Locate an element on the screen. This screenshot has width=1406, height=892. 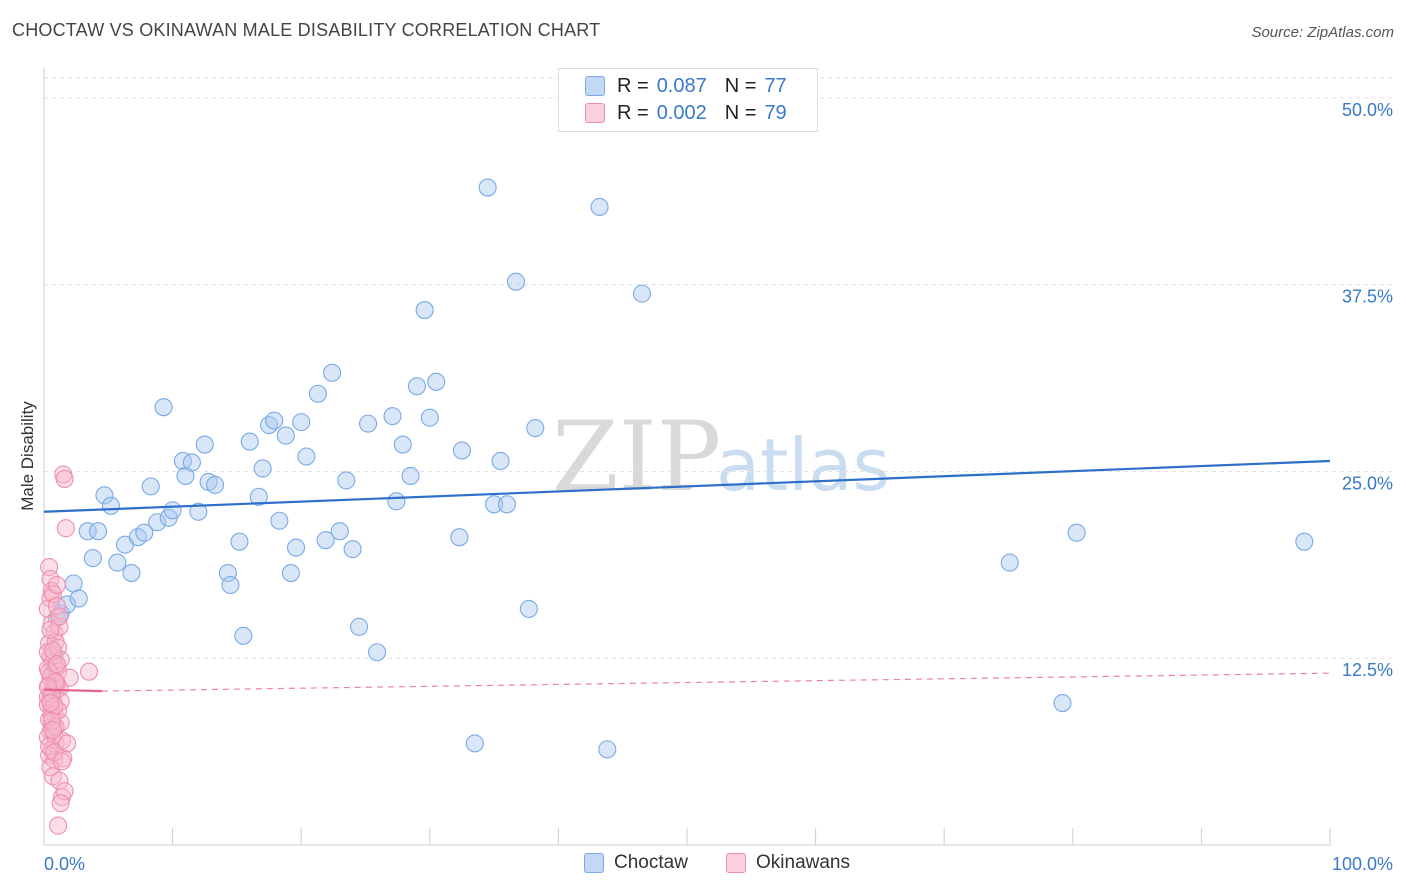
correlation-legend: R = 0.087 N = 77 R = 0.002 N = 79 is located at coordinates (688, 100).